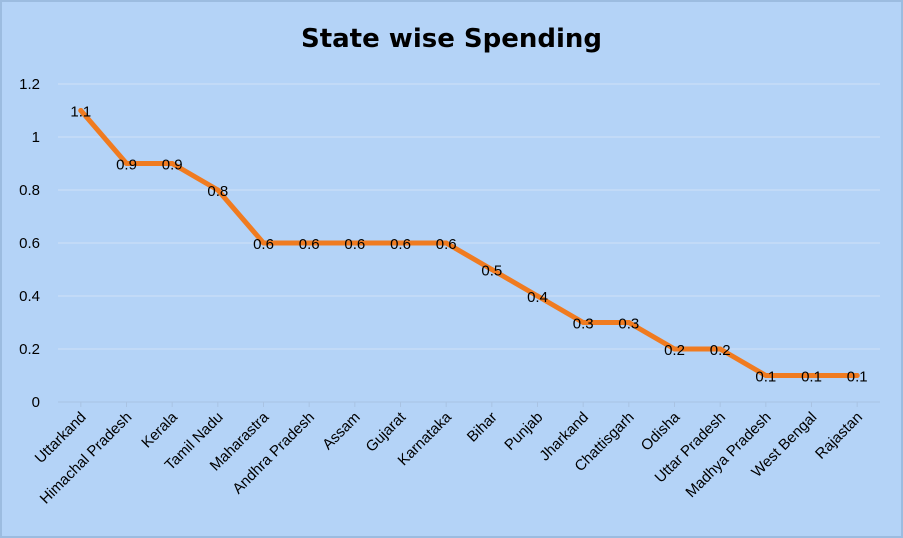 The height and width of the screenshot is (538, 903). I want to click on y-tick-label: 1.2, so click(29, 84).